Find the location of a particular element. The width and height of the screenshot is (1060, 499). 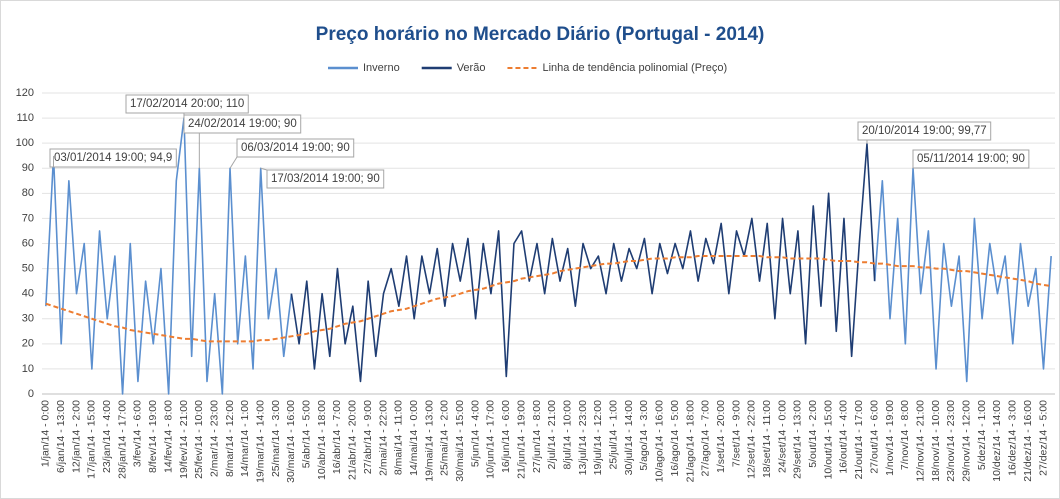

x-tick-label: 25/fev/14 - 10:00 is located at coordinates (199, 439).